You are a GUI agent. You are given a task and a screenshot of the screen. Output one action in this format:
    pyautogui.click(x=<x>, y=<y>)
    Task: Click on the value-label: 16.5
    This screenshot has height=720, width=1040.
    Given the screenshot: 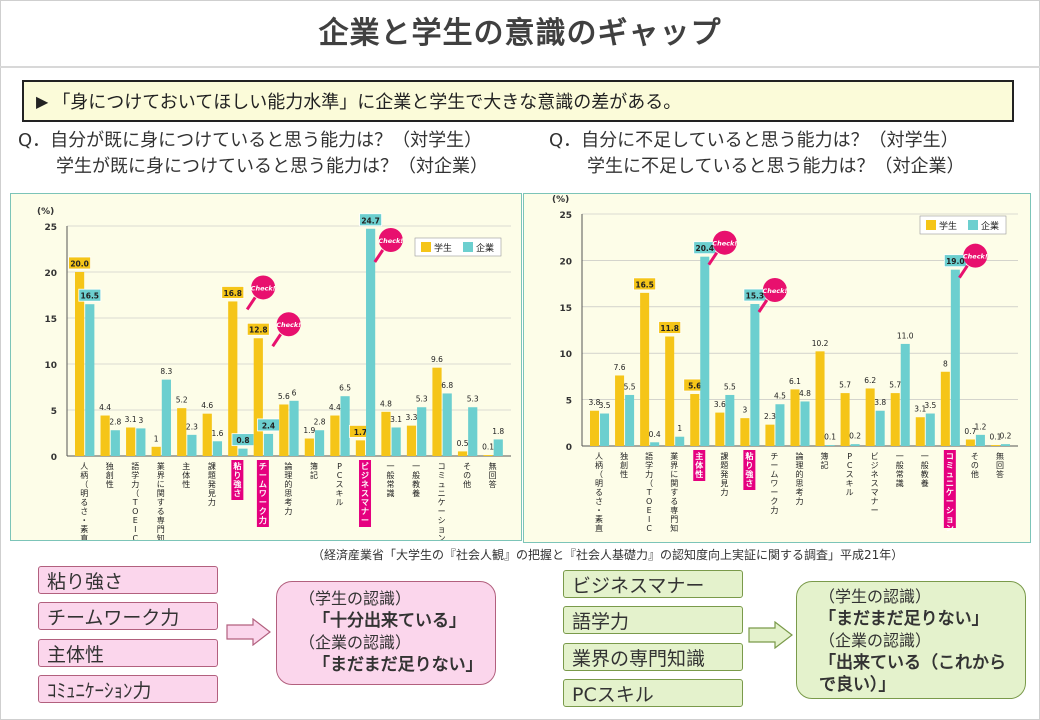 What is the action you would take?
    pyautogui.click(x=644, y=284)
    